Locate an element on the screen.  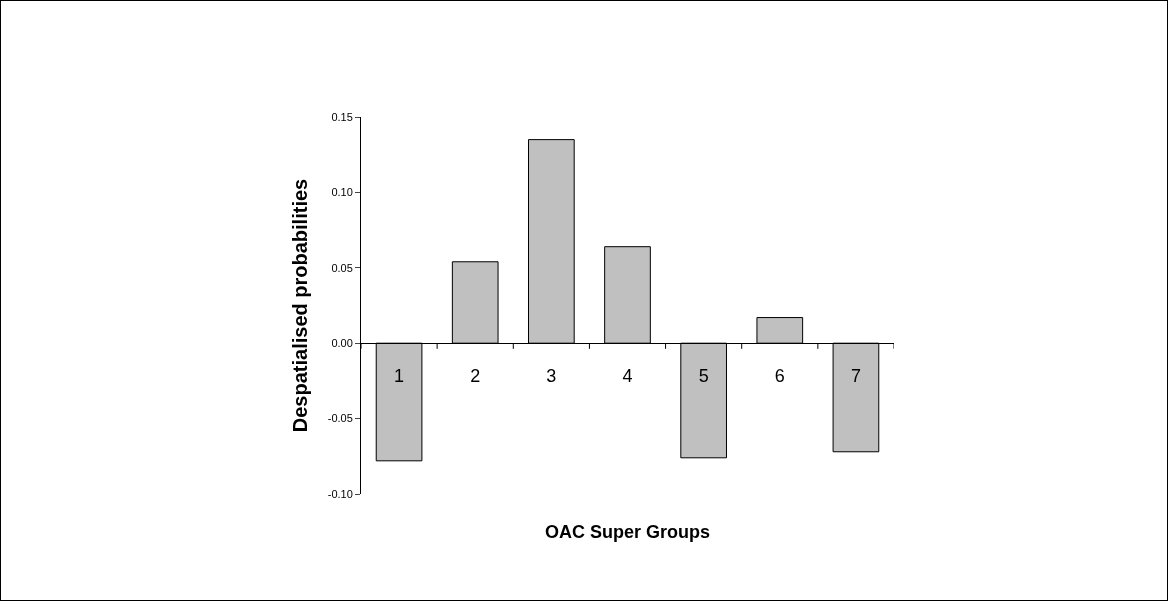
y-axis-title: Despatialised probabilities is located at coordinates (300, 305).